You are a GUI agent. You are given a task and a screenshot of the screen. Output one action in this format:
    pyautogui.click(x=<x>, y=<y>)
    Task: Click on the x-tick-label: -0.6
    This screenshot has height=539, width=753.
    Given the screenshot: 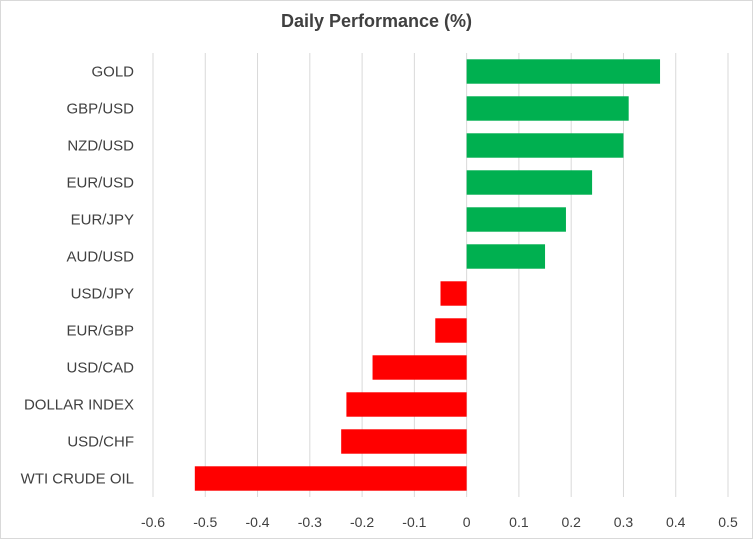 What is the action you would take?
    pyautogui.click(x=153, y=522)
    